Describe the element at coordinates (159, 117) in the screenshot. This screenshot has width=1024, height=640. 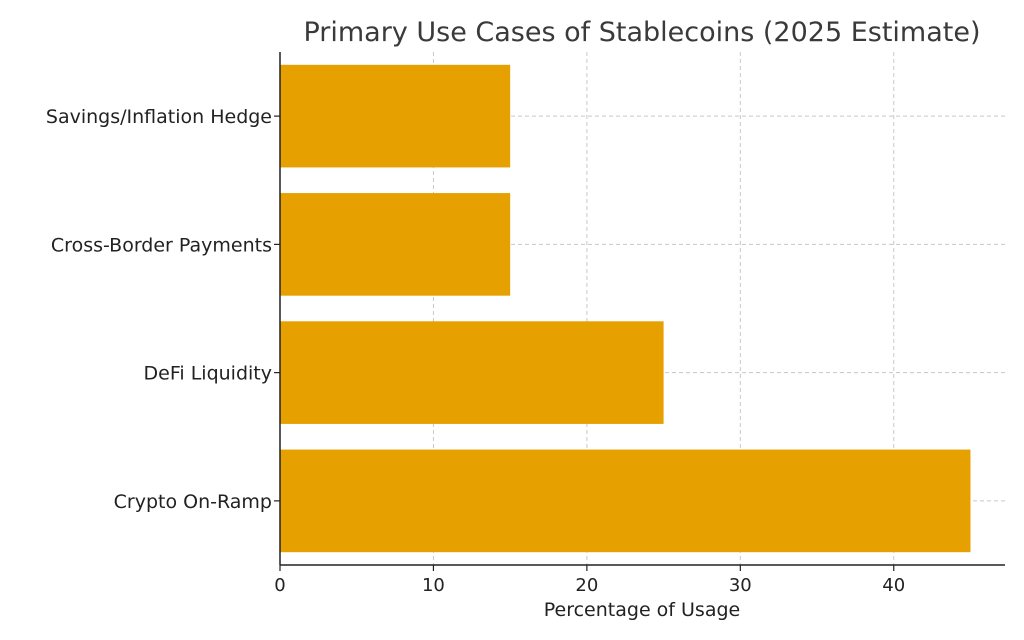
I see `y-tick-label: Savings/Inflation Hedge` at that location.